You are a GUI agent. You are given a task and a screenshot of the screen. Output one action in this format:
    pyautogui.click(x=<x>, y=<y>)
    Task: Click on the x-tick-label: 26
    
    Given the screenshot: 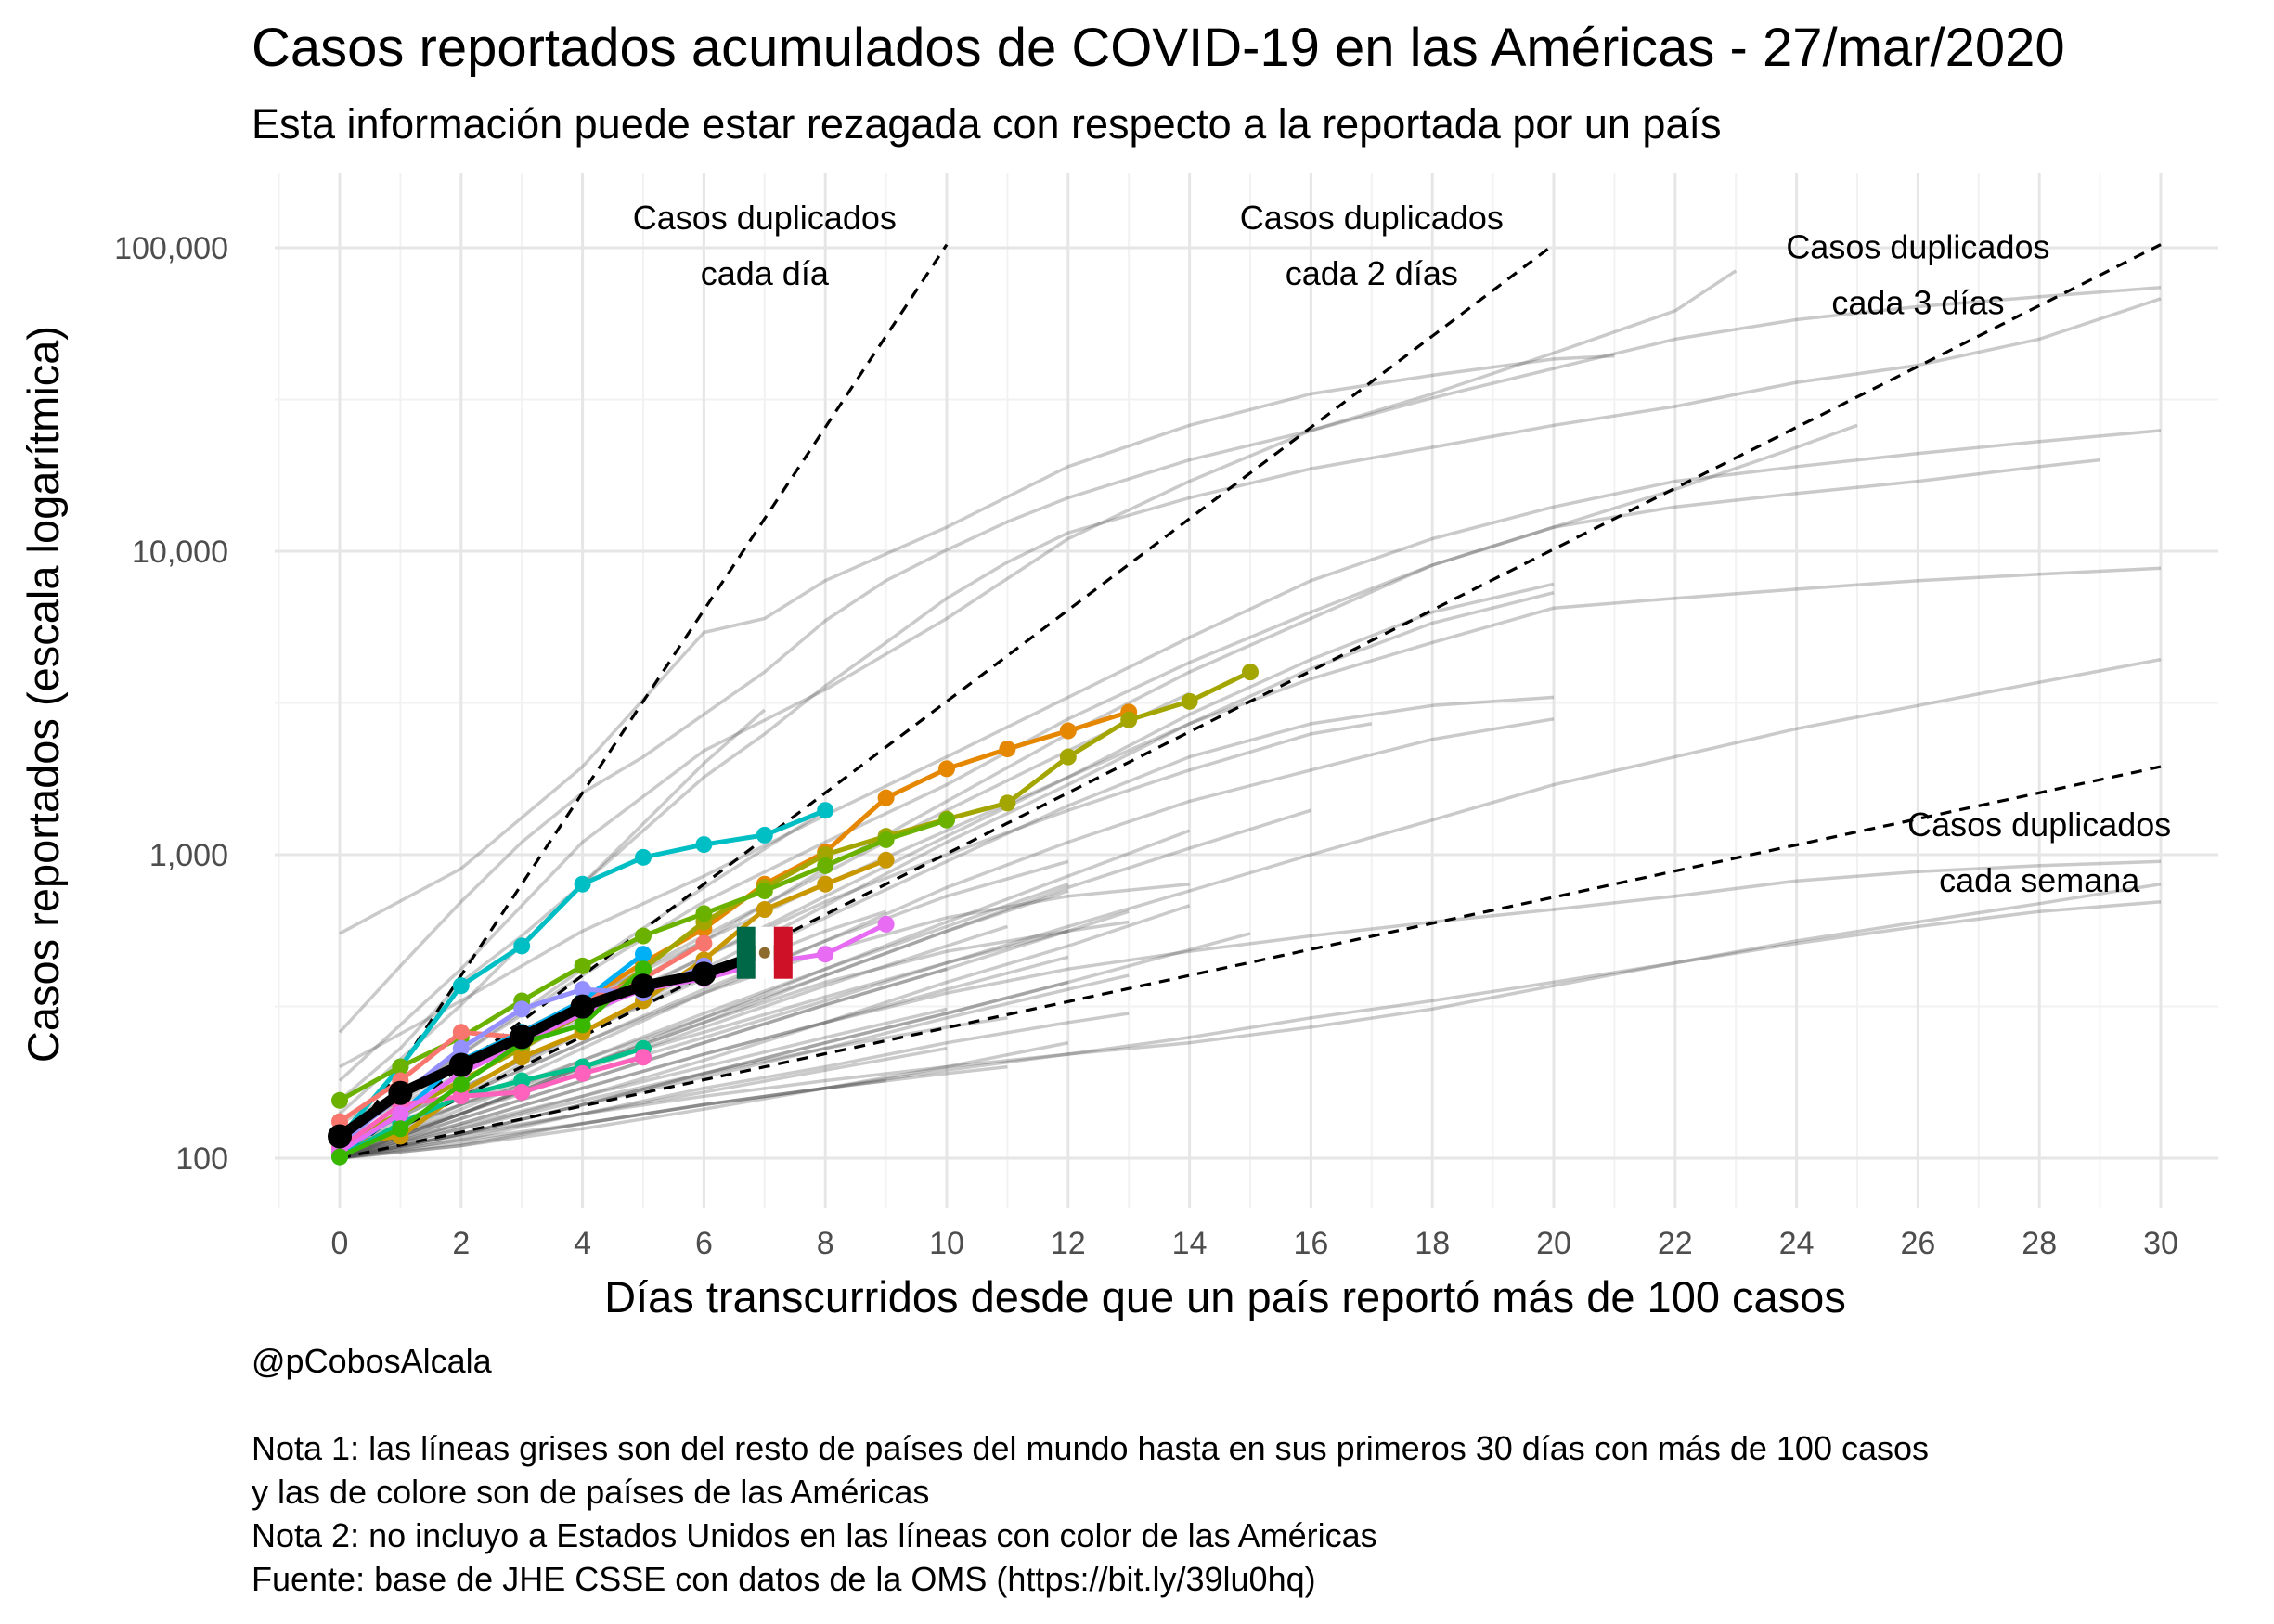 What is the action you would take?
    pyautogui.click(x=1917, y=1243)
    